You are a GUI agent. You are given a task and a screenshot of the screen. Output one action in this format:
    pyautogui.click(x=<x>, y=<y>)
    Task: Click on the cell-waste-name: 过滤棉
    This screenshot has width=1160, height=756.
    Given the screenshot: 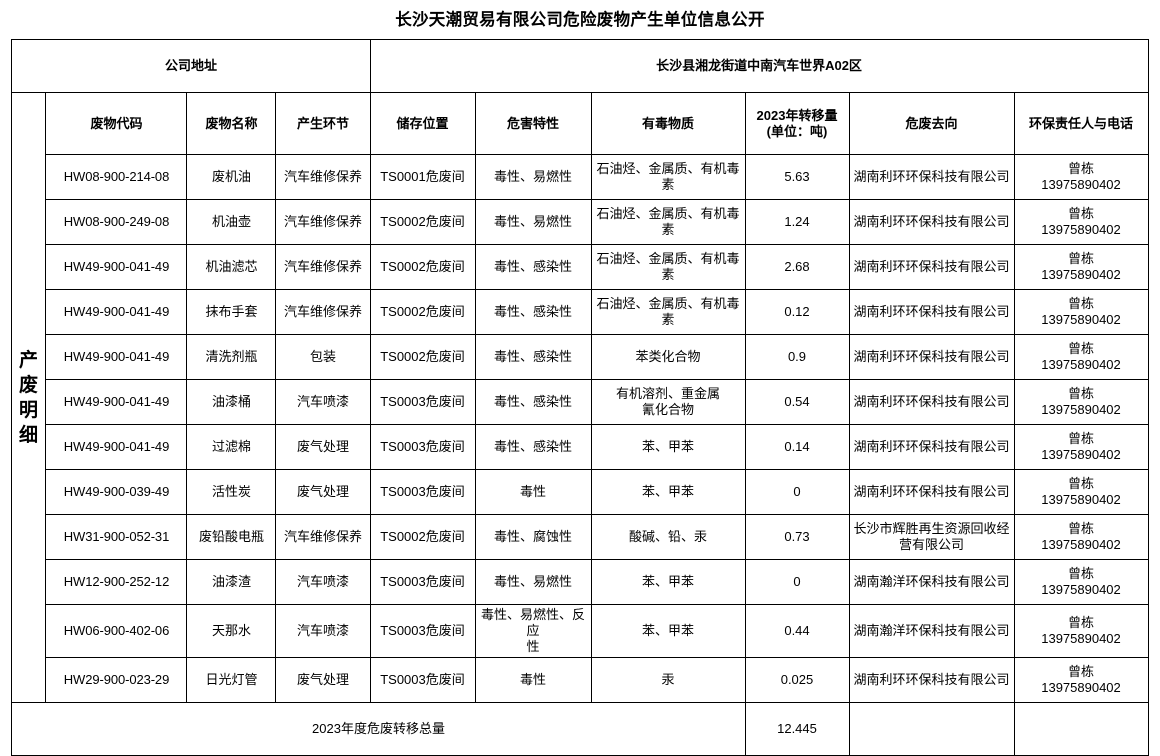 What is the action you would take?
    pyautogui.click(x=231, y=447)
    